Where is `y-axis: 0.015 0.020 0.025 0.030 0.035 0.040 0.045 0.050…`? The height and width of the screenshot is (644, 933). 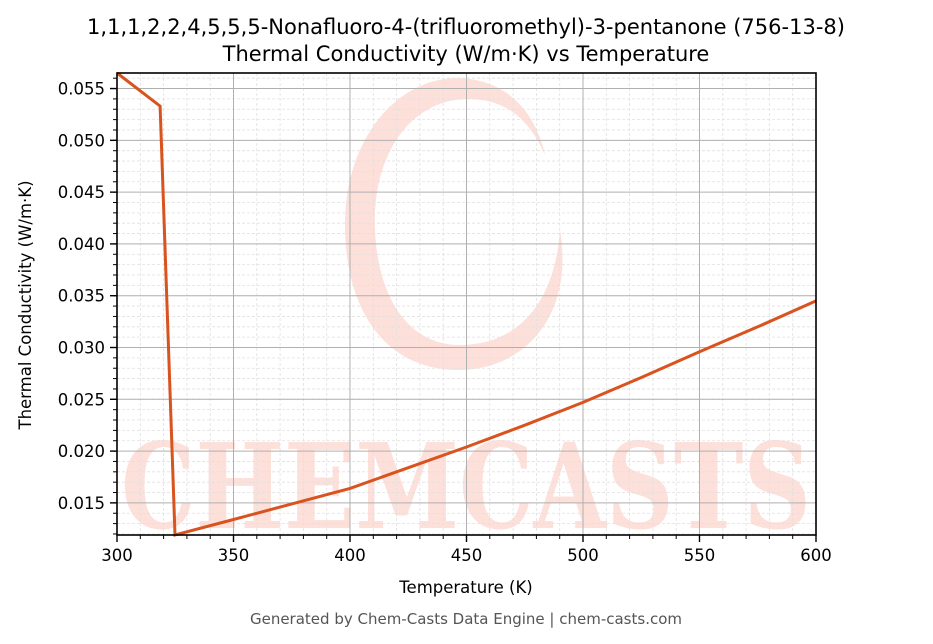
y-axis: 0.015 0.020 0.025 0.030 0.035 0.040 0.045 0.050… is located at coordinates (87, 306).